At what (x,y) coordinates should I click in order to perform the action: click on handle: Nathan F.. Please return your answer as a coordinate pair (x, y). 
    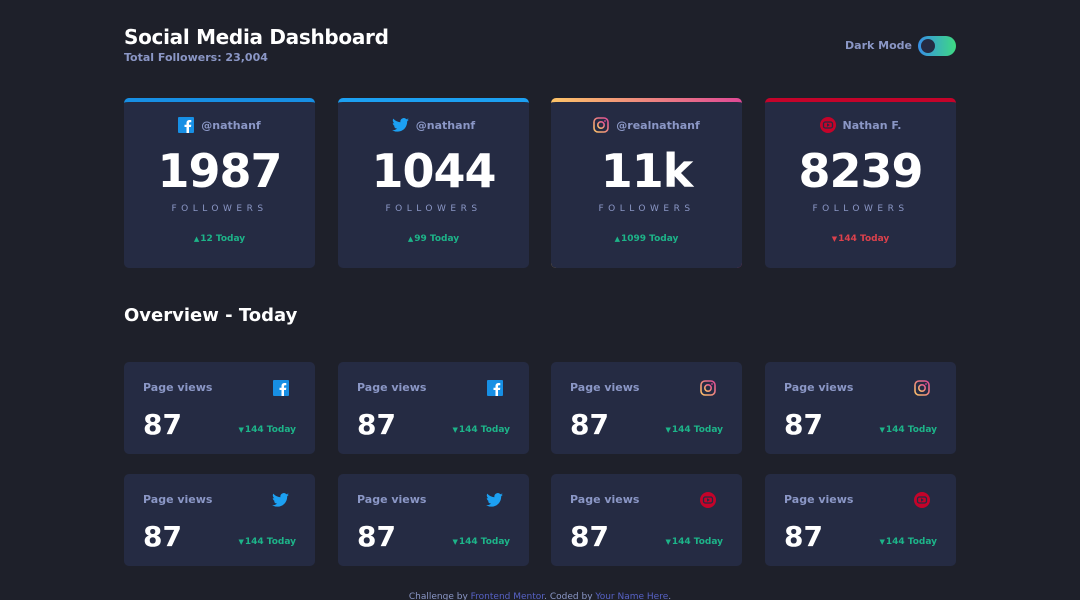
    Looking at the image, I should click on (872, 125).